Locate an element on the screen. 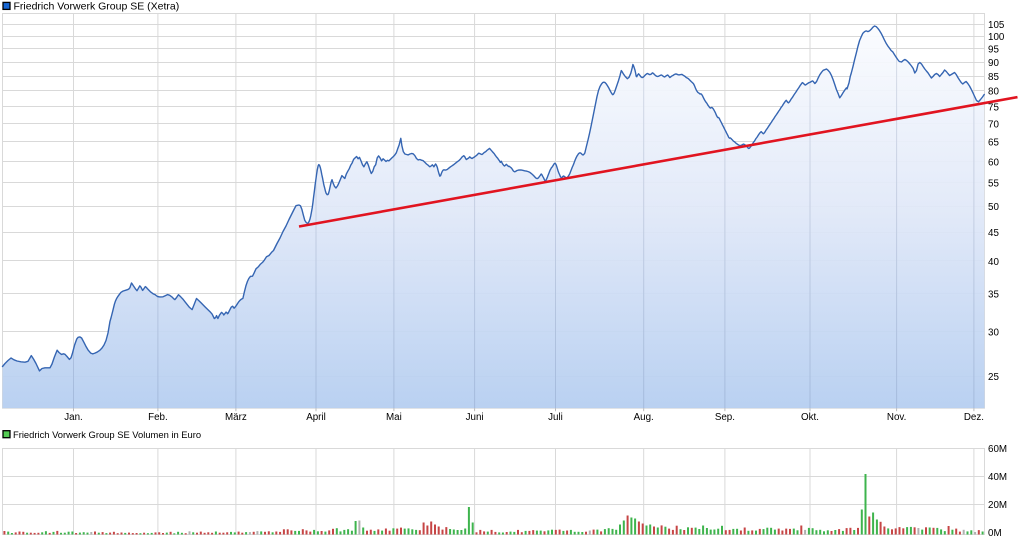  svg-text: 50 is located at coordinates (993, 207).